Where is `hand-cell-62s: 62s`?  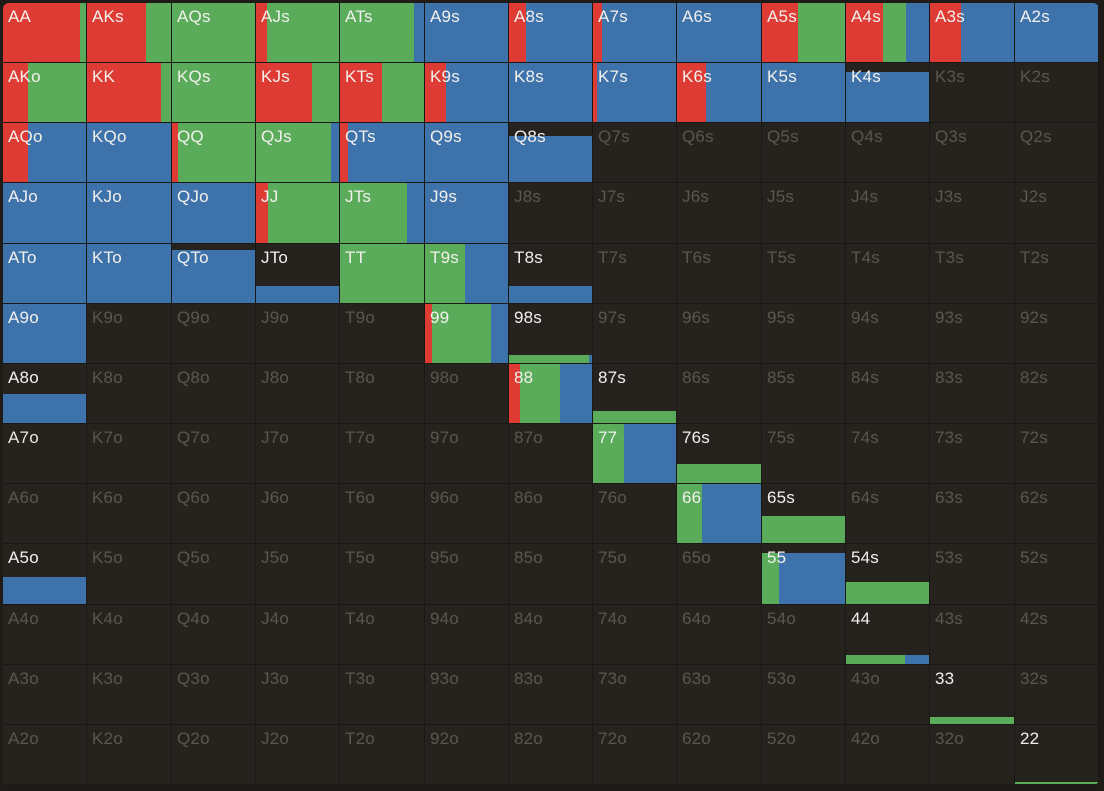
hand-cell-62s: 62s is located at coordinates (1057, 514).